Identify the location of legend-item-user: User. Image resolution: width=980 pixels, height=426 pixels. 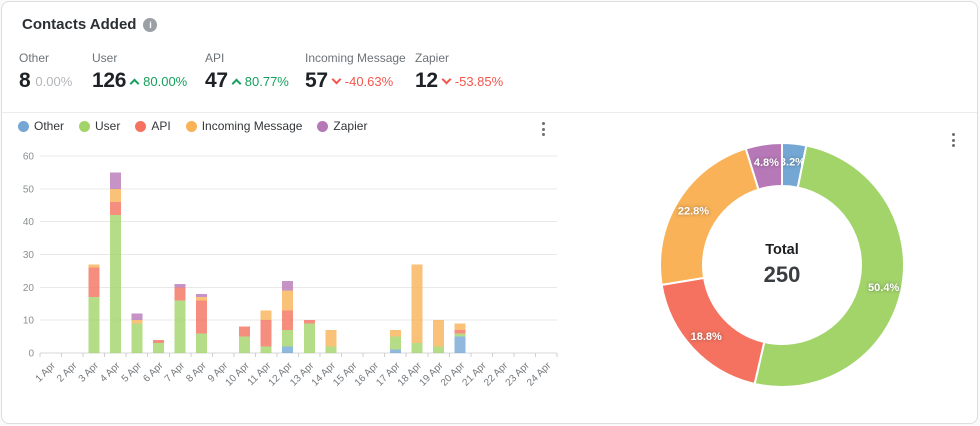
(99, 126).